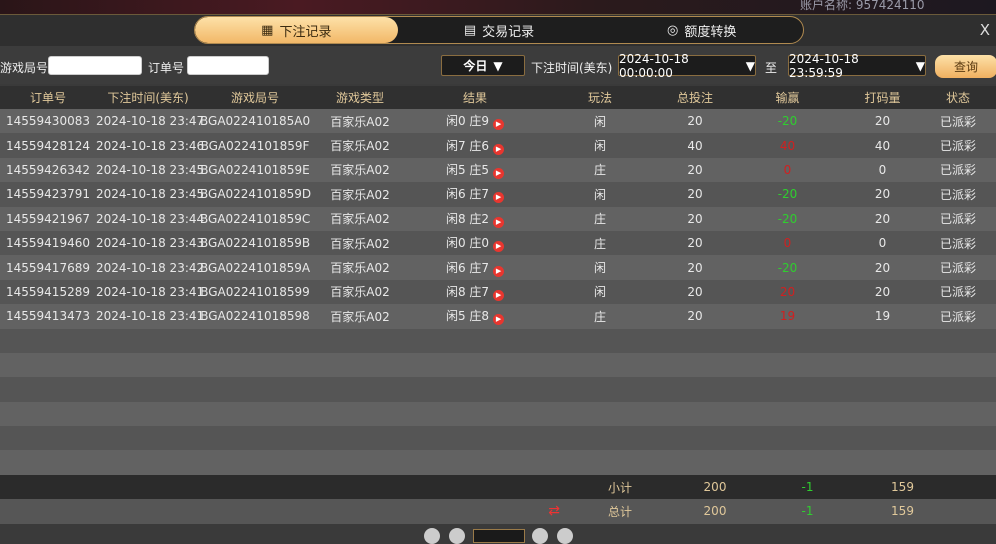 This screenshot has height=544, width=996. I want to click on column-header-result: 结果, so click(474, 98).